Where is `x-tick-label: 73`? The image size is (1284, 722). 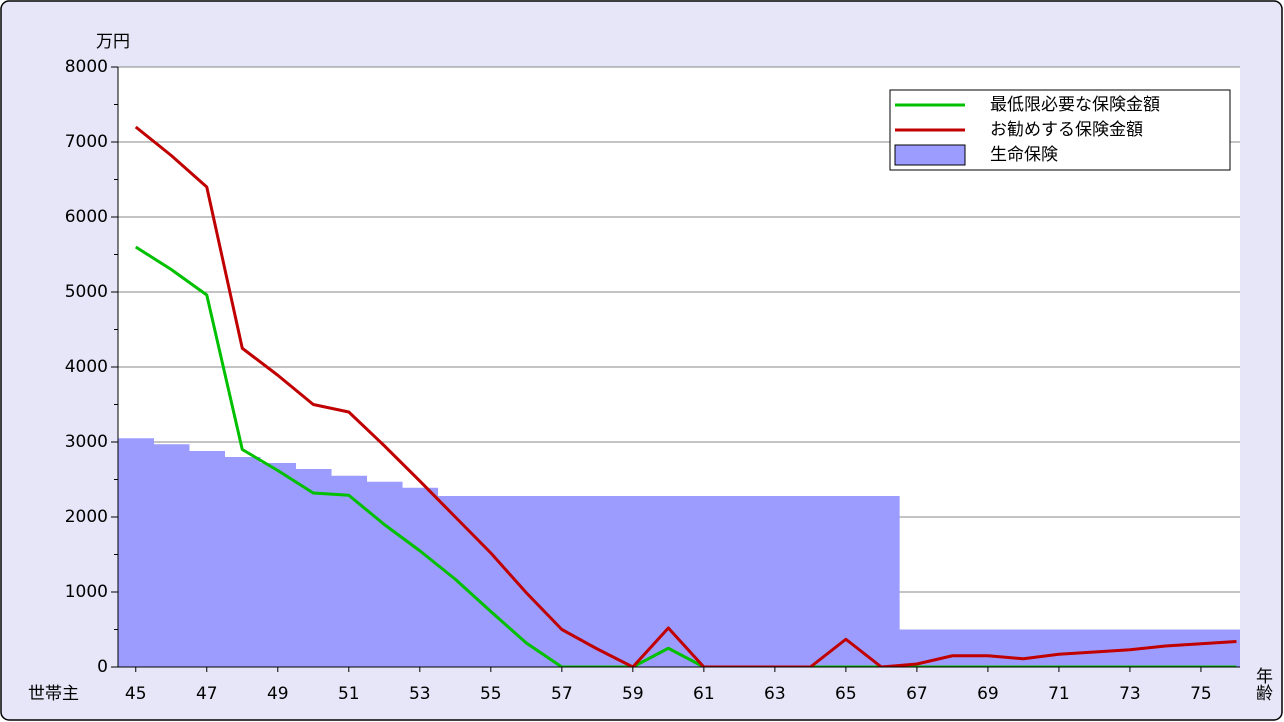 x-tick-label: 73 is located at coordinates (1130, 694).